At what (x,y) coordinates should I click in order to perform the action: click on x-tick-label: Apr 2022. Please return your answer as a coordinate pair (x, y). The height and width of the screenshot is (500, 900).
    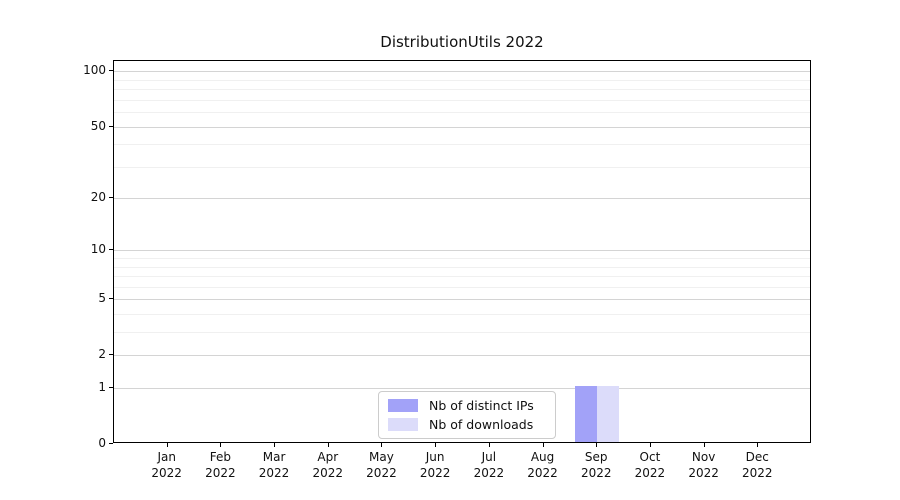
    Looking at the image, I should click on (328, 465).